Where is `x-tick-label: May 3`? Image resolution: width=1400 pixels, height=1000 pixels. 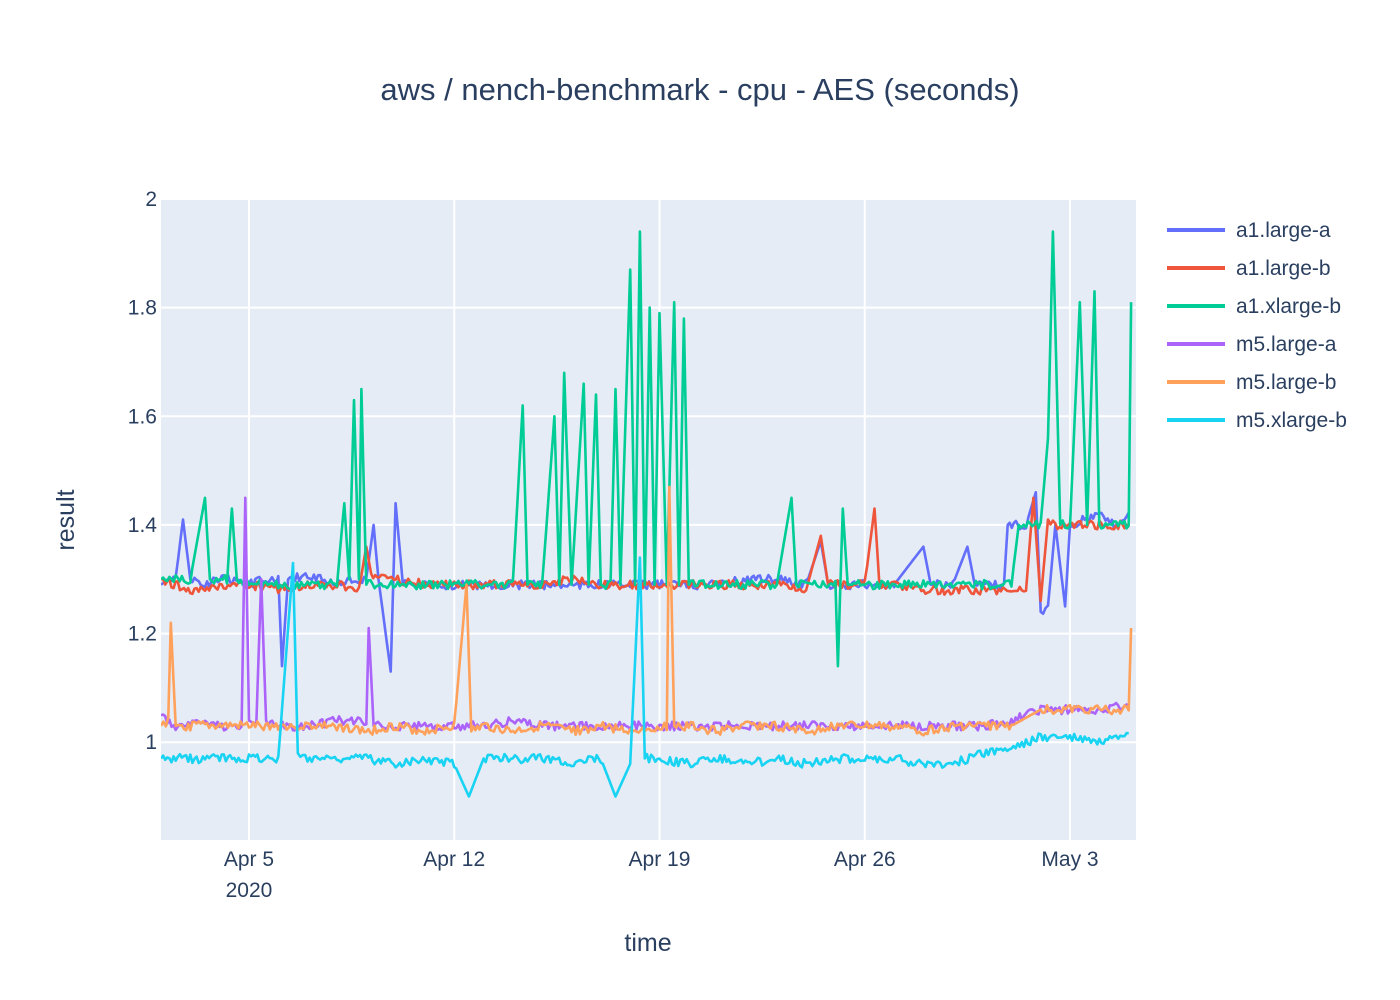 x-tick-label: May 3 is located at coordinates (1069, 859).